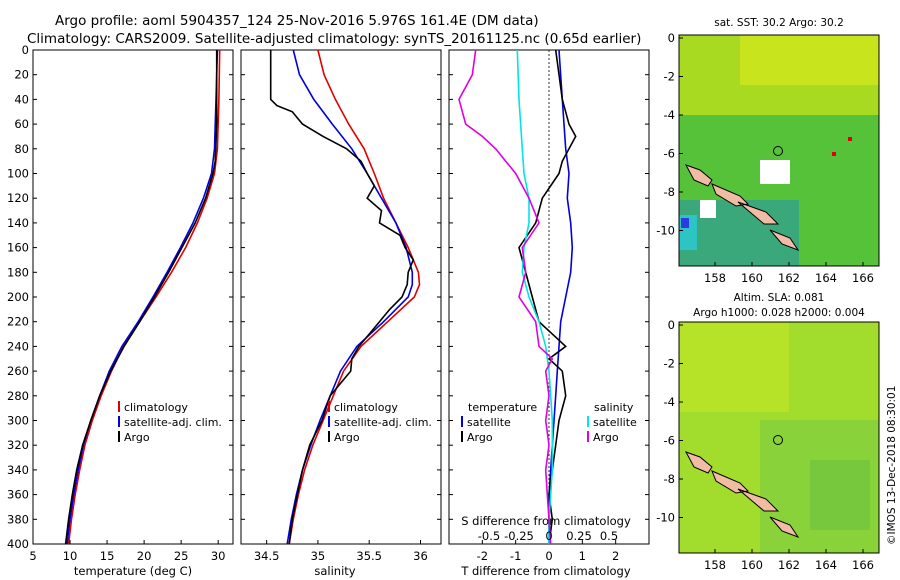 The width and height of the screenshot is (900, 580). I want to click on lon-tick-label: 164, so click(826, 565).